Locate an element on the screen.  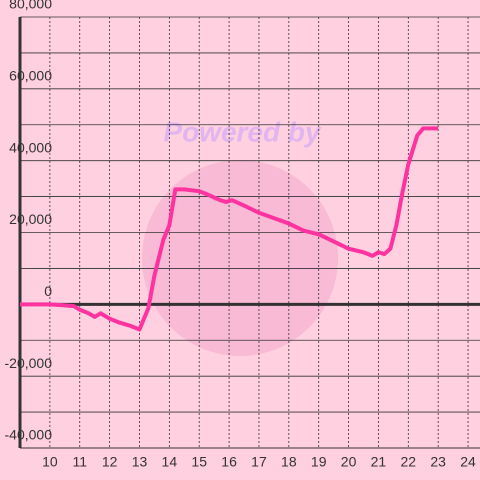
x-tick-label: 15 is located at coordinates (199, 462).